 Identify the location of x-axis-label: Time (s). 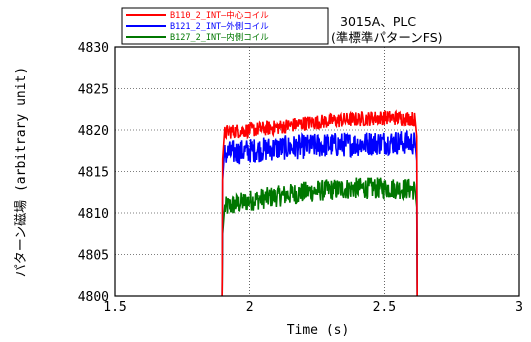
(318, 330).